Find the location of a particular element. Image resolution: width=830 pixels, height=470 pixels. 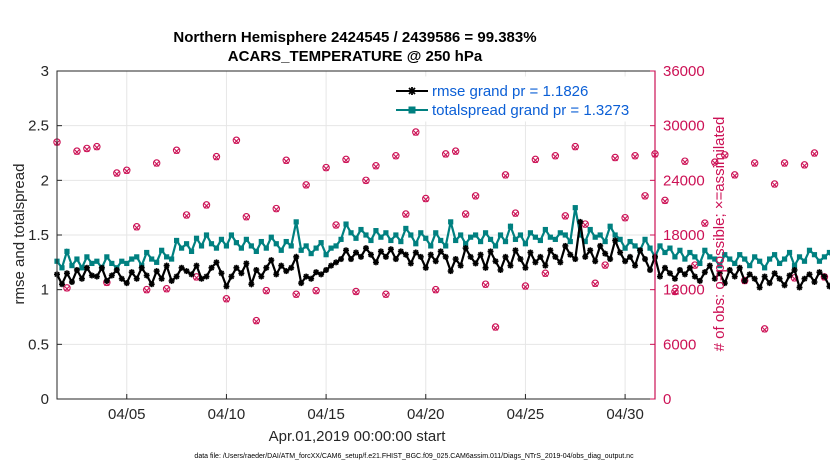

legend-rmse-label: rmse grand pr = 1.1826 is located at coordinates (510, 91).